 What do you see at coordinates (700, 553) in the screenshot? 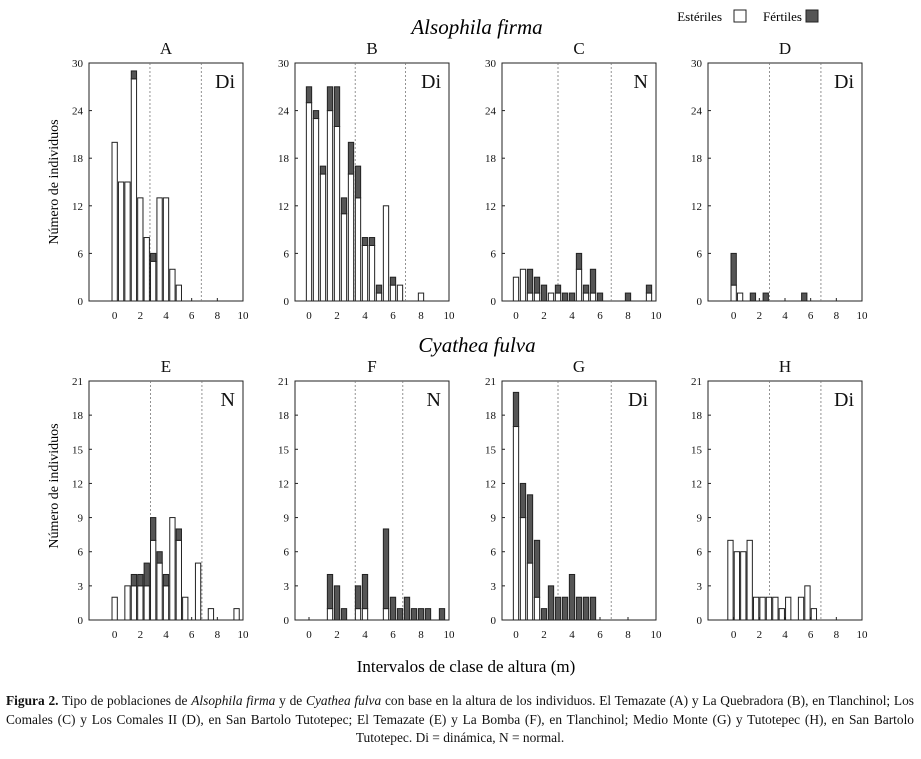
I see `panel-h-ytick-label-6: 6` at bounding box center [700, 553].